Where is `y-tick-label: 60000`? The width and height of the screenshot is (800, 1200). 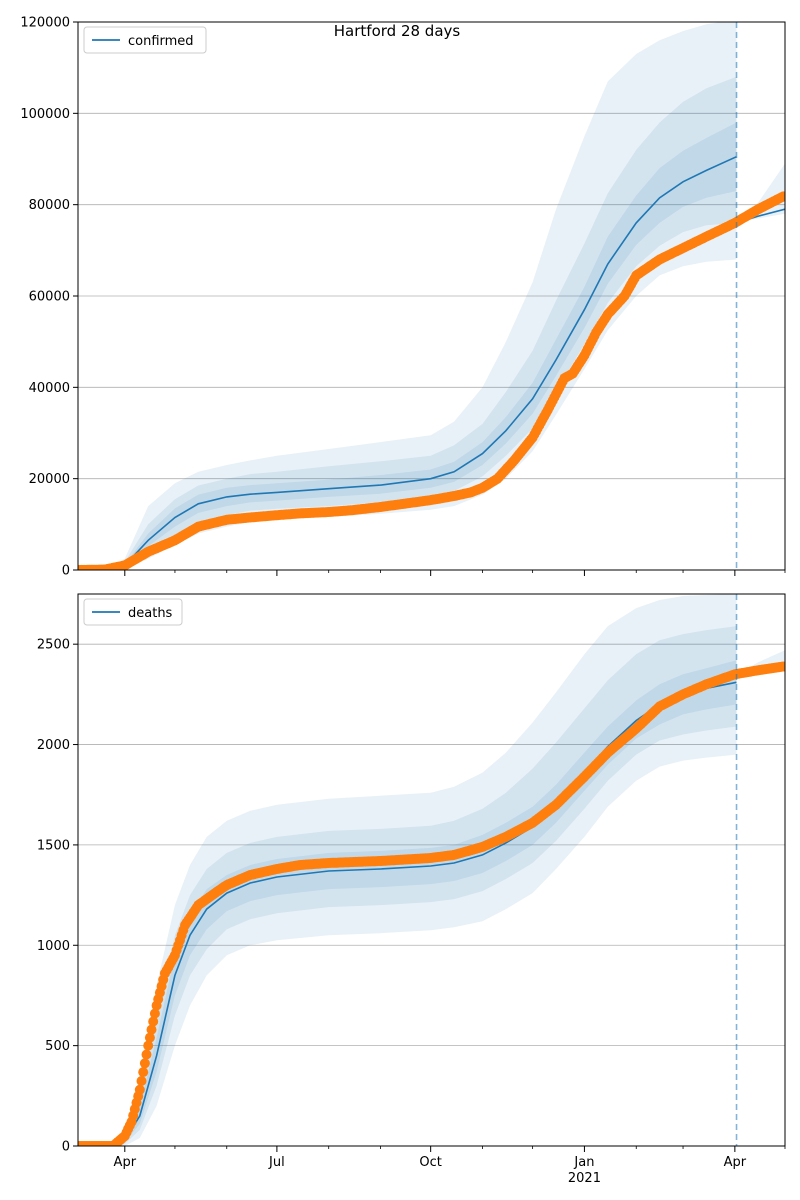
y-tick-label: 60000 is located at coordinates (49, 297).